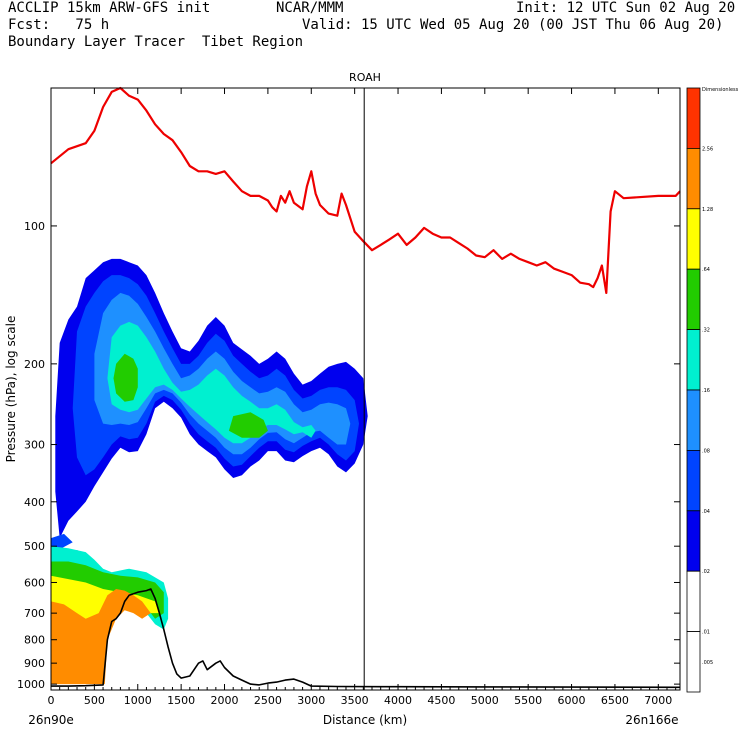 This screenshot has width=740, height=740. Describe the element at coordinates (706, 572) in the screenshot. I see `colorbar-level-label: .02` at that location.